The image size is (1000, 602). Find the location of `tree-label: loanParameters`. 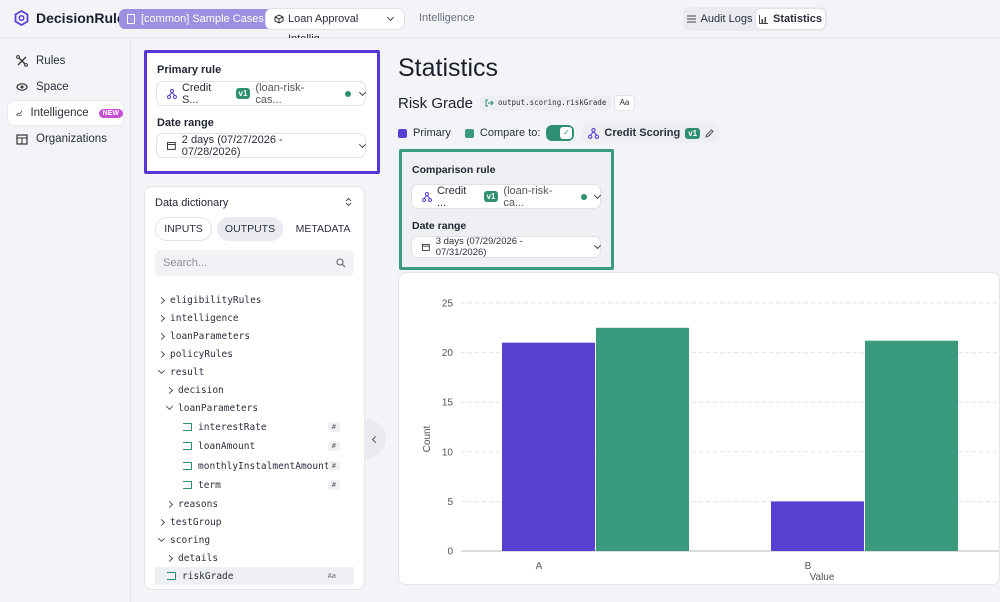

tree-label: loanParameters is located at coordinates (210, 336).